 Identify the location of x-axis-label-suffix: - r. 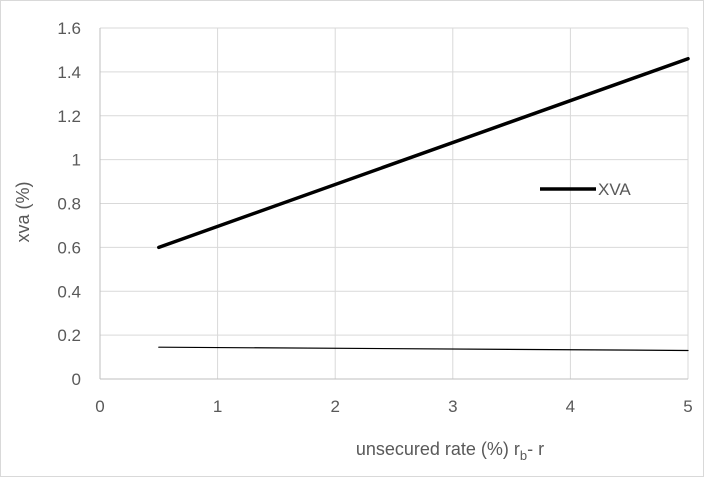
(535, 449).